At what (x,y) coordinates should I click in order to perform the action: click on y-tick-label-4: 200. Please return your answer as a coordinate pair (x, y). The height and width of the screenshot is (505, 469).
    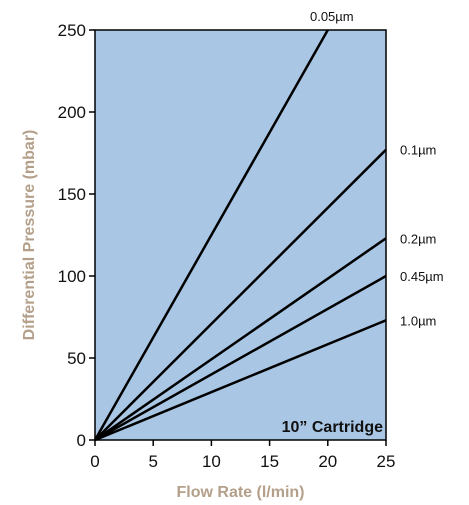
    Looking at the image, I should click on (72, 112).